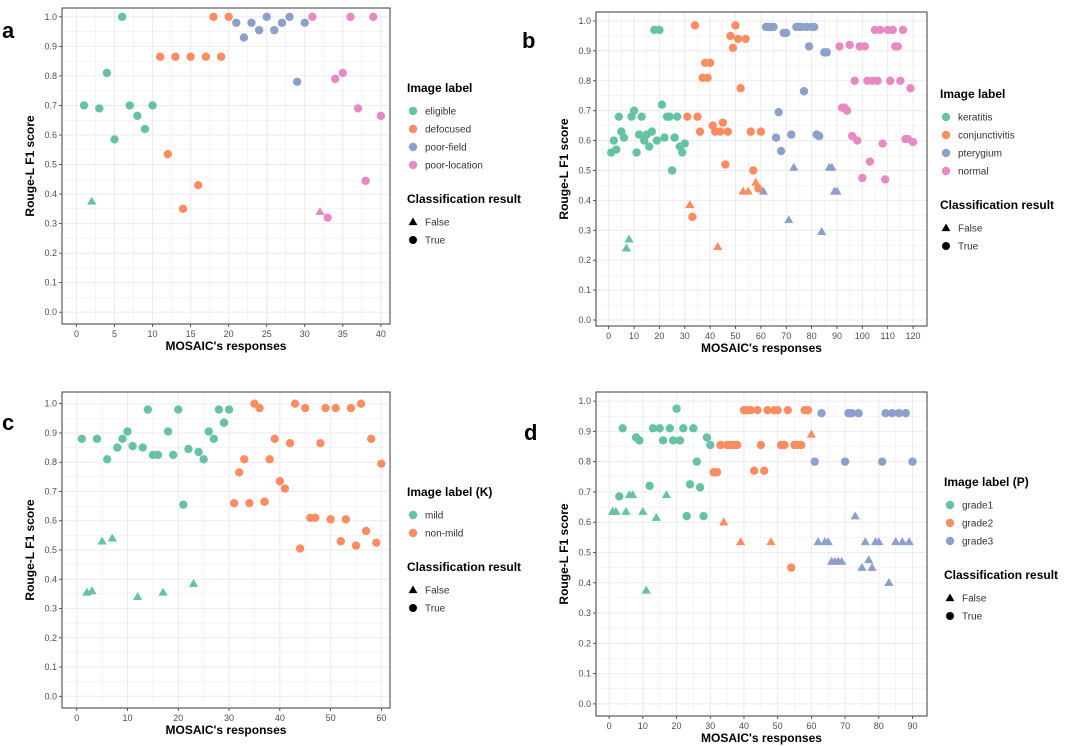  Describe the element at coordinates (845, 726) in the screenshot. I see `x-tick-label: 70` at that location.